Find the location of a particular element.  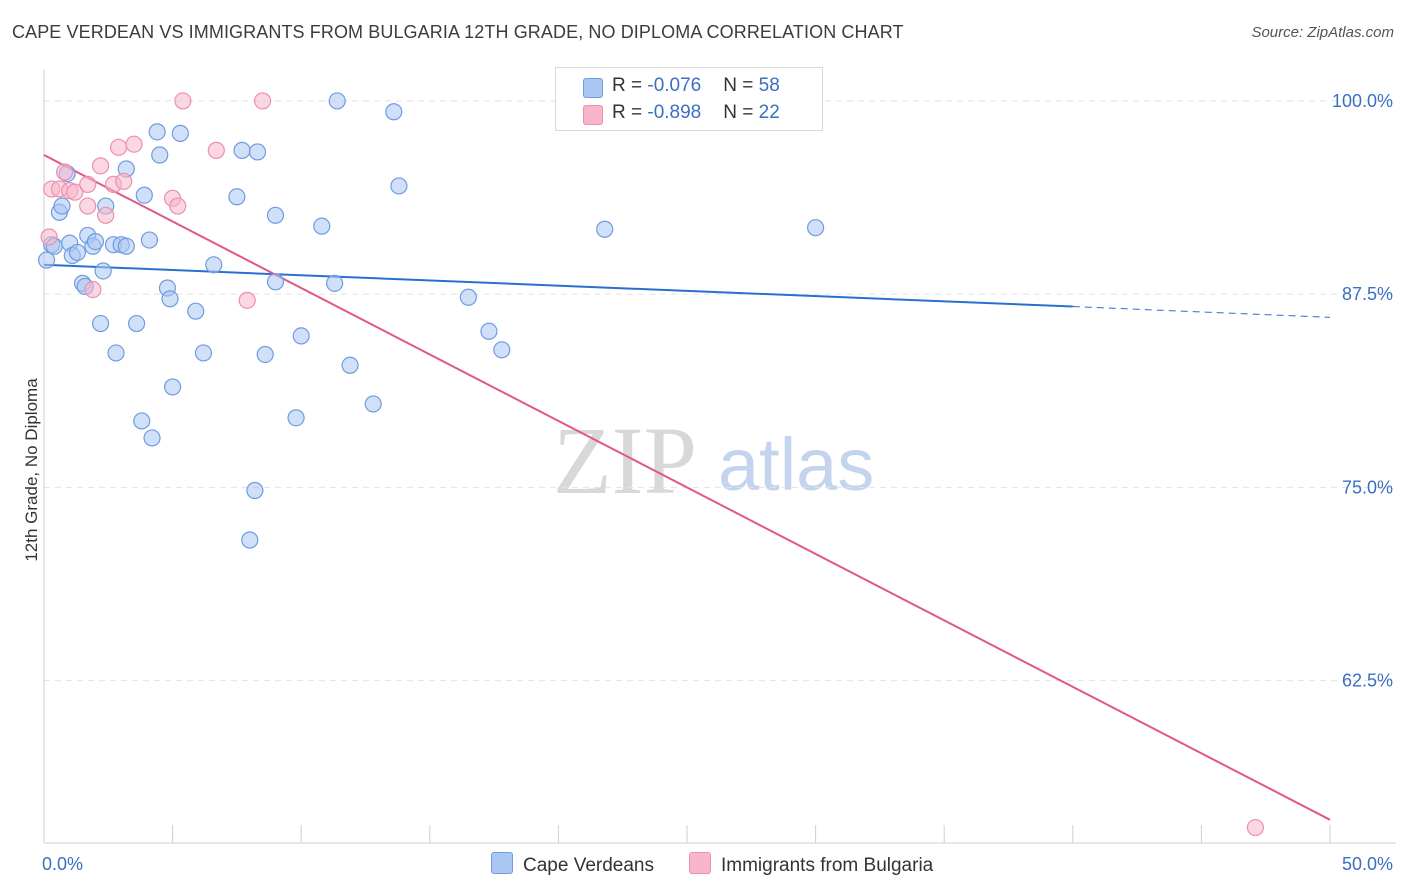

series-legend-label: Immigrants from Bulgaria is located at coordinates (827, 865).